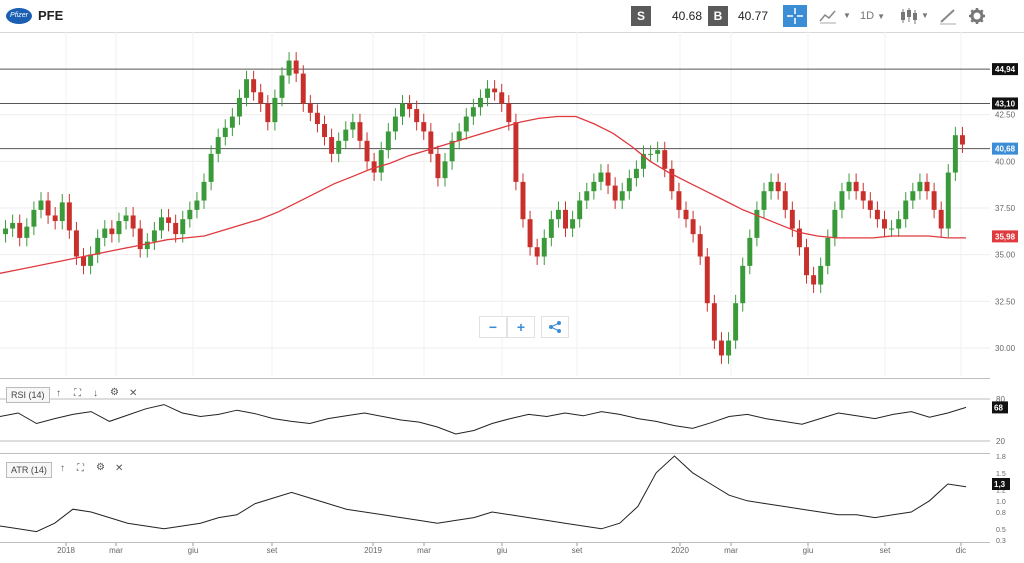 This screenshot has width=1024, height=563. Describe the element at coordinates (95, 393) in the screenshot. I see `arrow-down-icon: ↓` at that location.